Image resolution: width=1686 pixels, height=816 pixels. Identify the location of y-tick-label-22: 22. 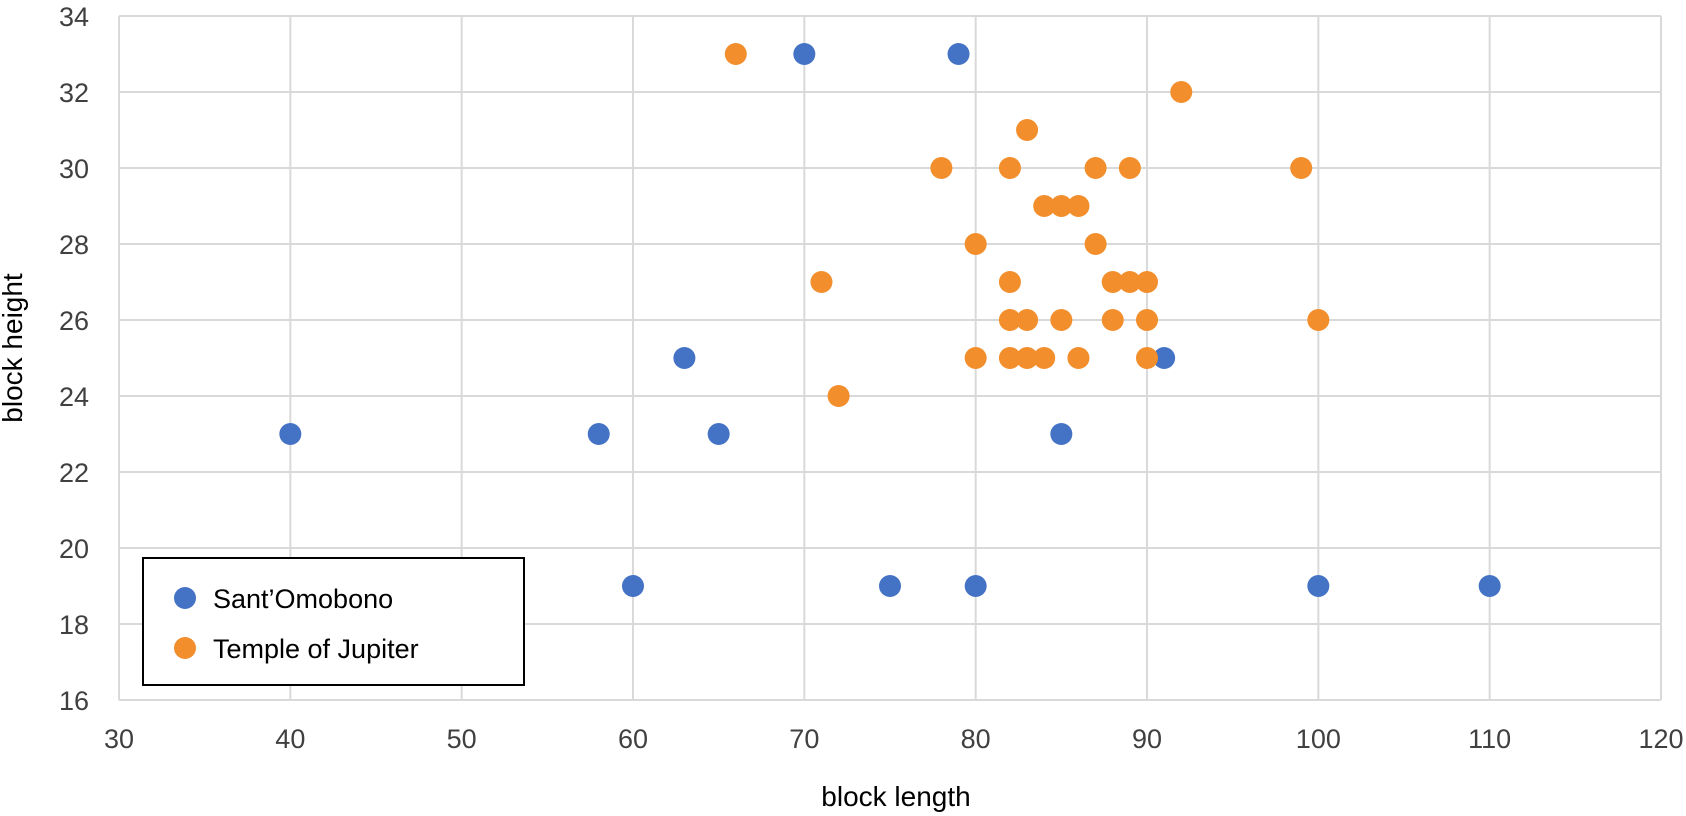
(74, 473).